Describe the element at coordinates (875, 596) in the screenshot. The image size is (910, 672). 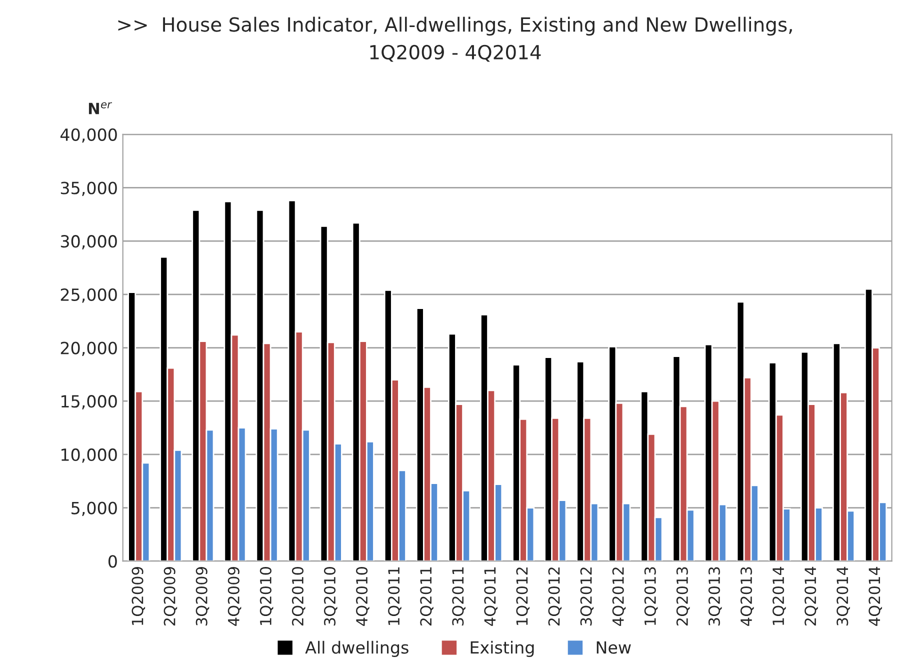
I see `x-tick-label: 4Q2014` at that location.